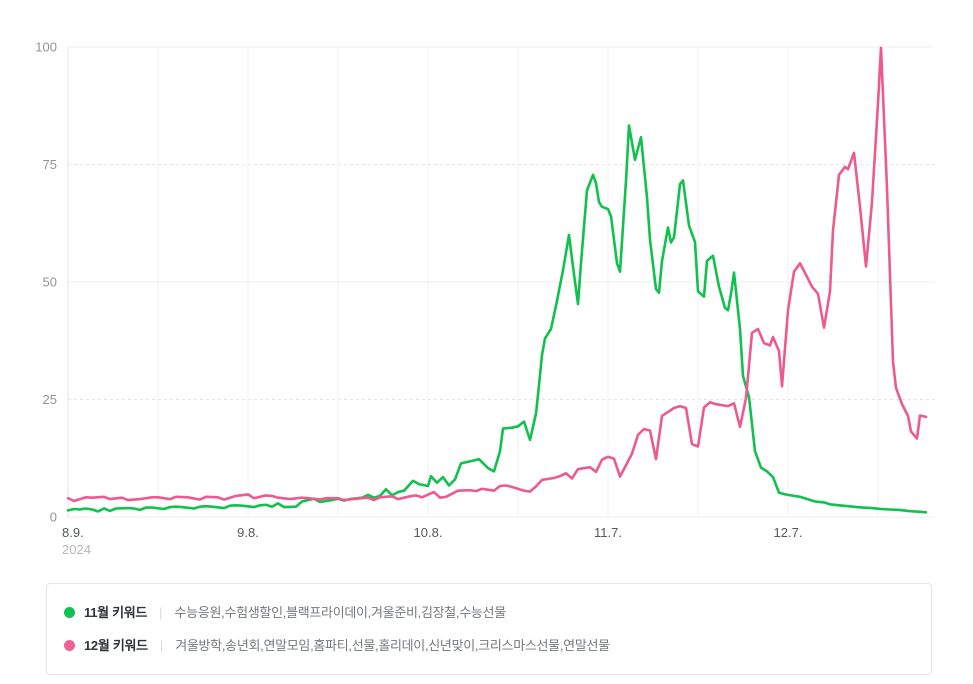  What do you see at coordinates (73, 532) in the screenshot?
I see `x-tick-label: 8.9.` at bounding box center [73, 532].